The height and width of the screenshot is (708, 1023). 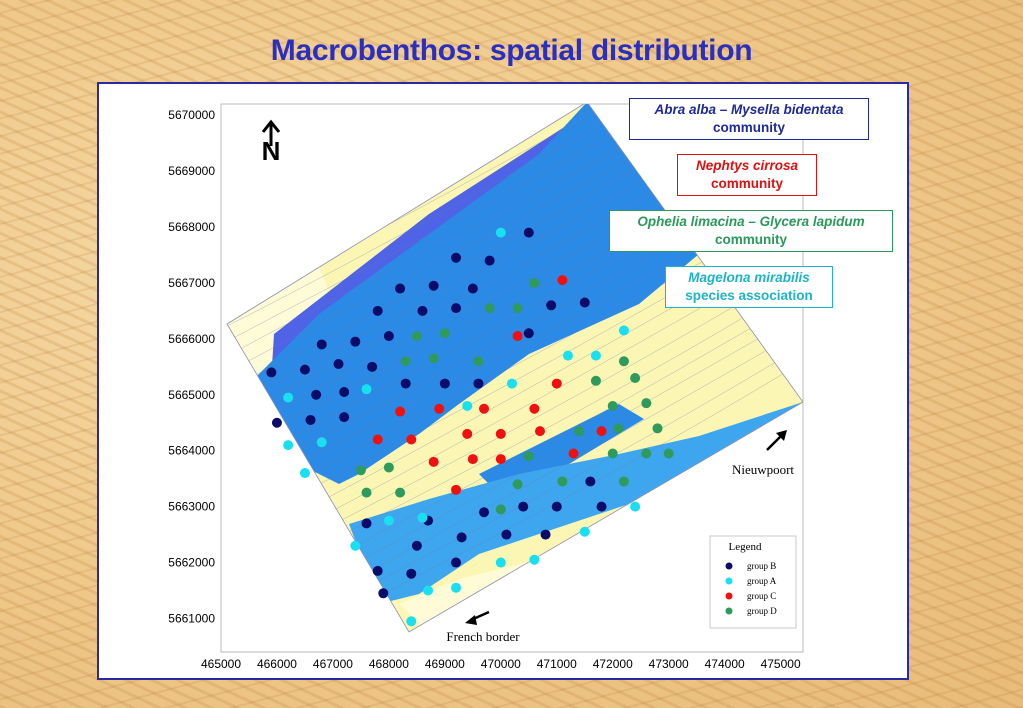 I want to click on north-label: N, so click(x=271, y=151).